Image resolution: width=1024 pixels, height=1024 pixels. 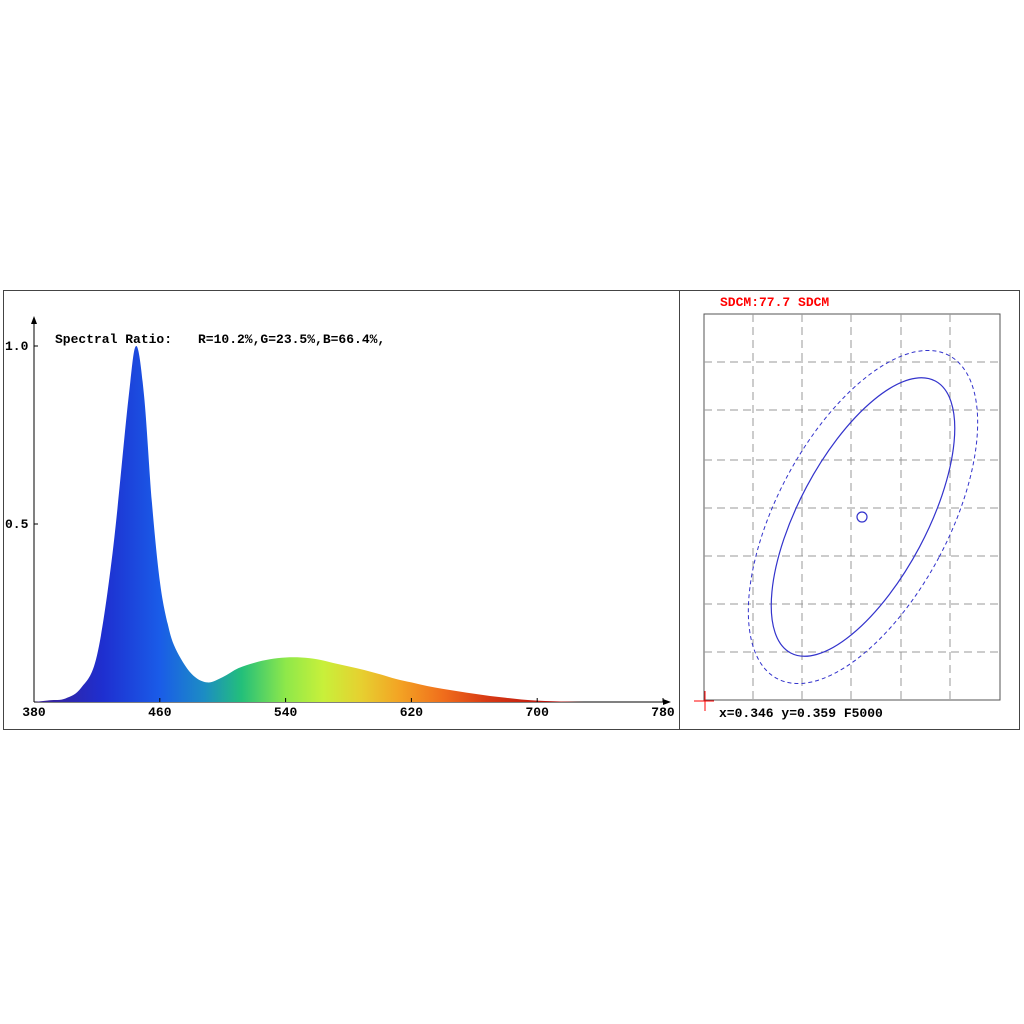 I want to click on target-point, so click(x=862, y=517).